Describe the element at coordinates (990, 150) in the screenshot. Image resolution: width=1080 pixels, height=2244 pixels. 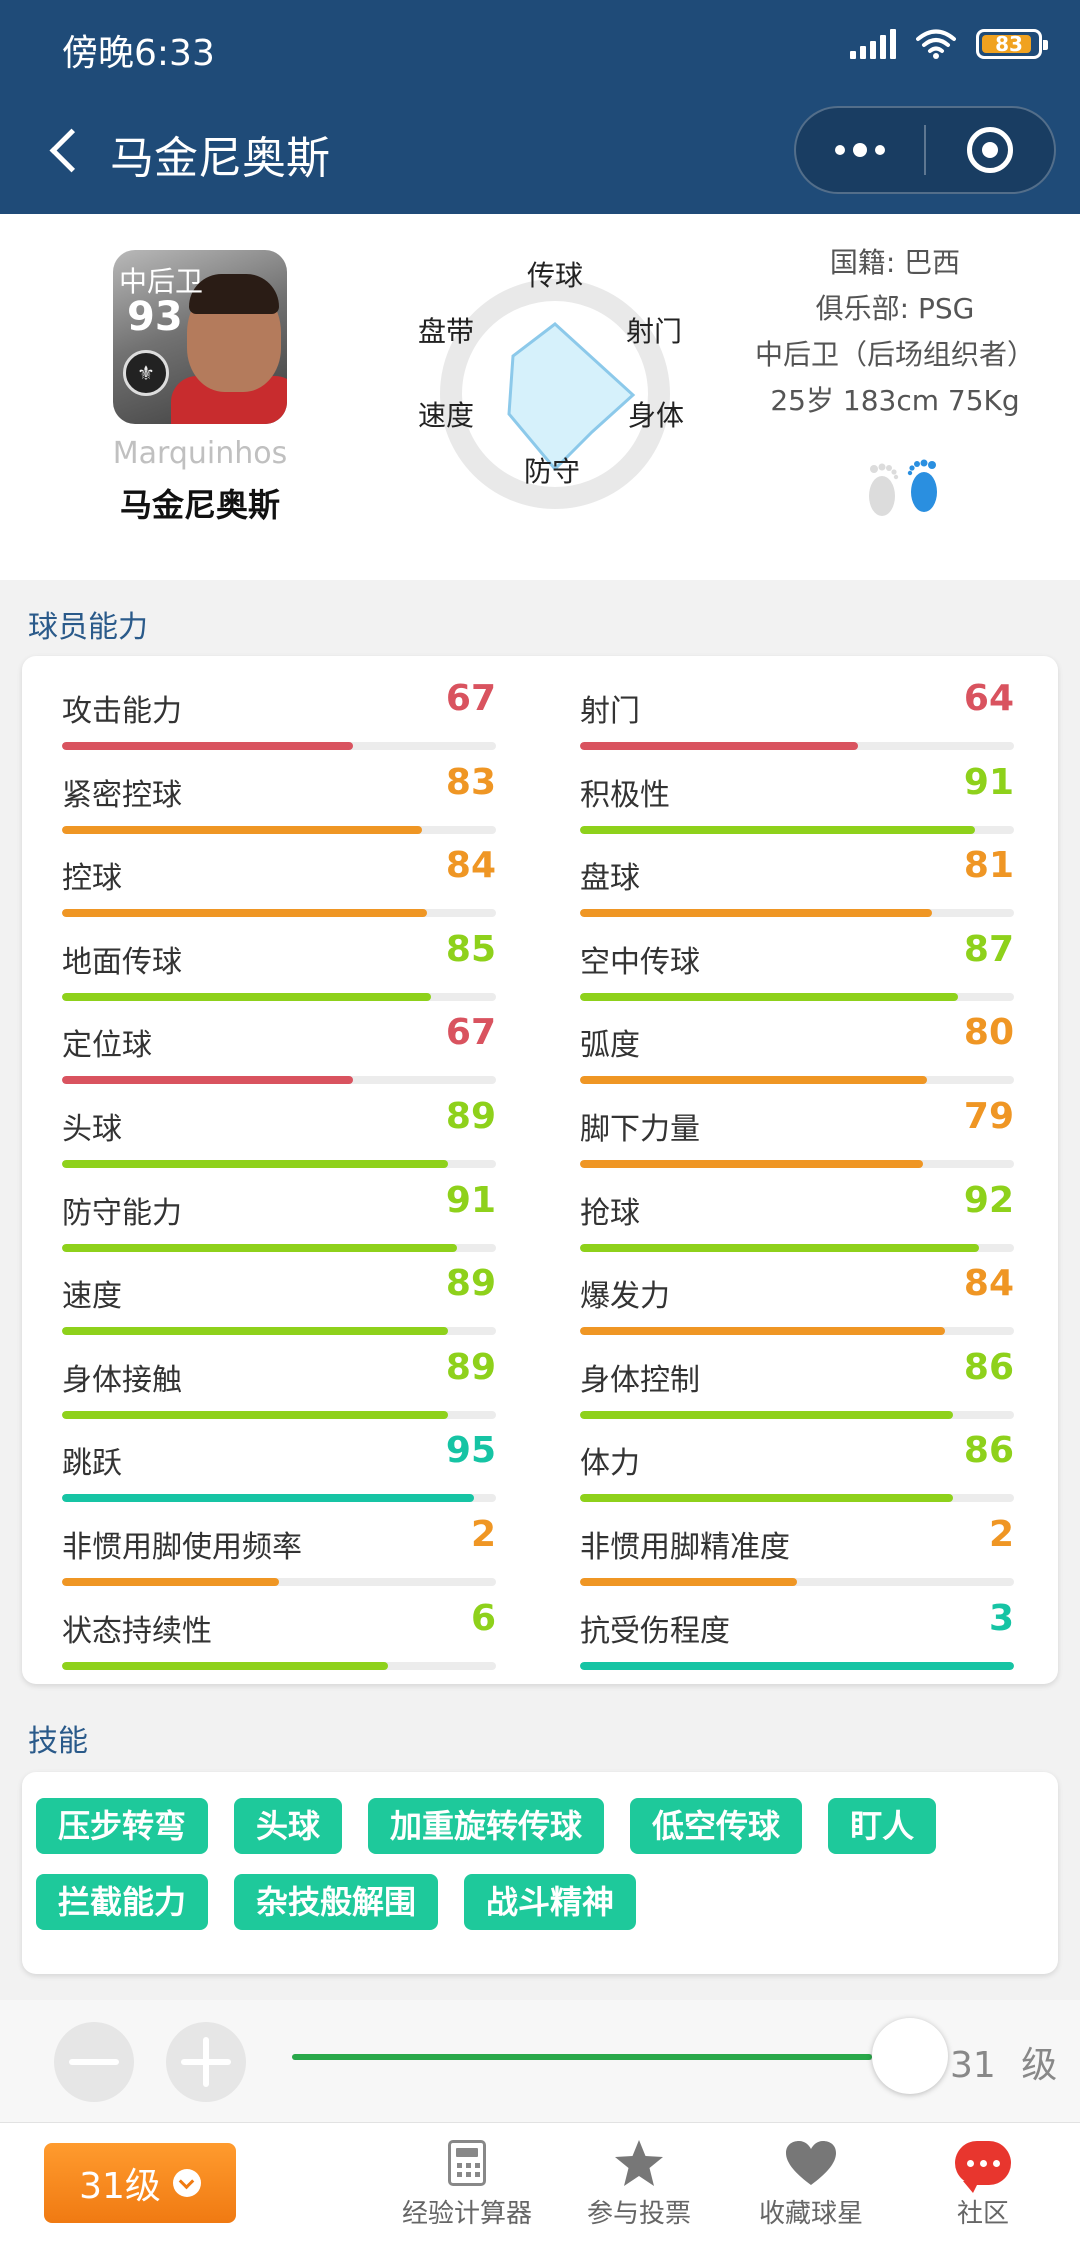
I see `close-mini-program-button` at that location.